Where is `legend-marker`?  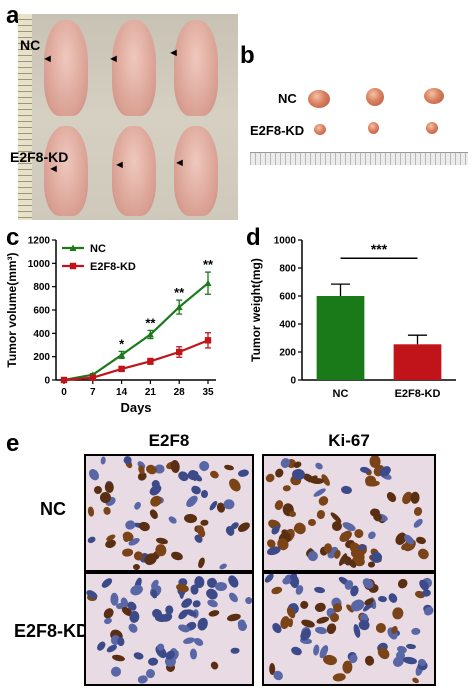
legend-marker is located at coordinates (73, 266).